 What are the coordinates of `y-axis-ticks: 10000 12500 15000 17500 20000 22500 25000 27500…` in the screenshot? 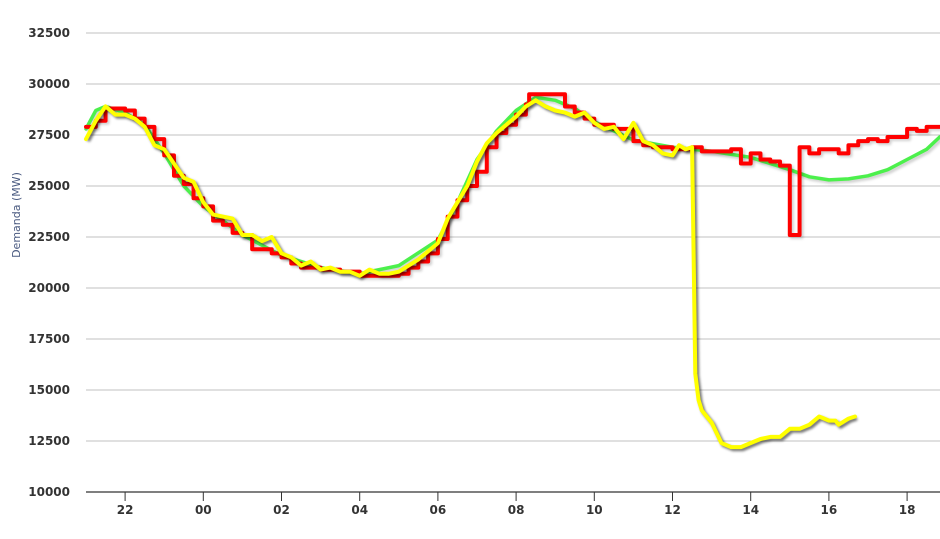 It's located at (49, 262).